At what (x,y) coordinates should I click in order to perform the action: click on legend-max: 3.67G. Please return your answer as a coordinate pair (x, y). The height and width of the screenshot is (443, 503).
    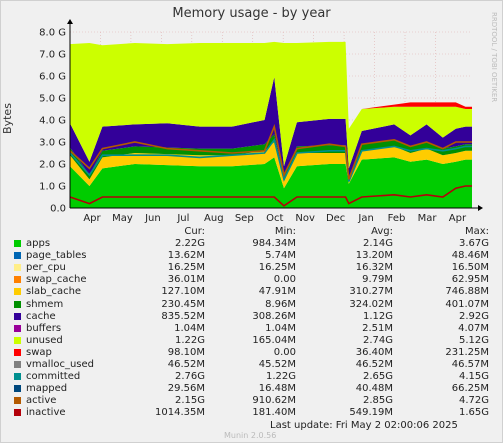
    Looking at the image, I should click on (473, 244).